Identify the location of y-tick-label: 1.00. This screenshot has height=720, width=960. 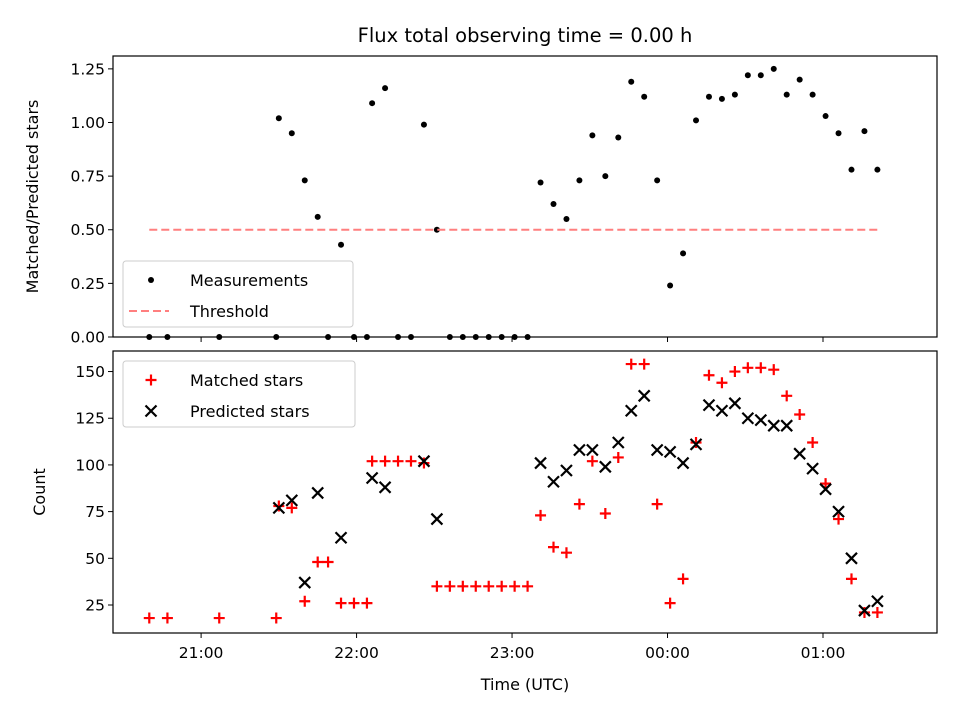
(87, 123).